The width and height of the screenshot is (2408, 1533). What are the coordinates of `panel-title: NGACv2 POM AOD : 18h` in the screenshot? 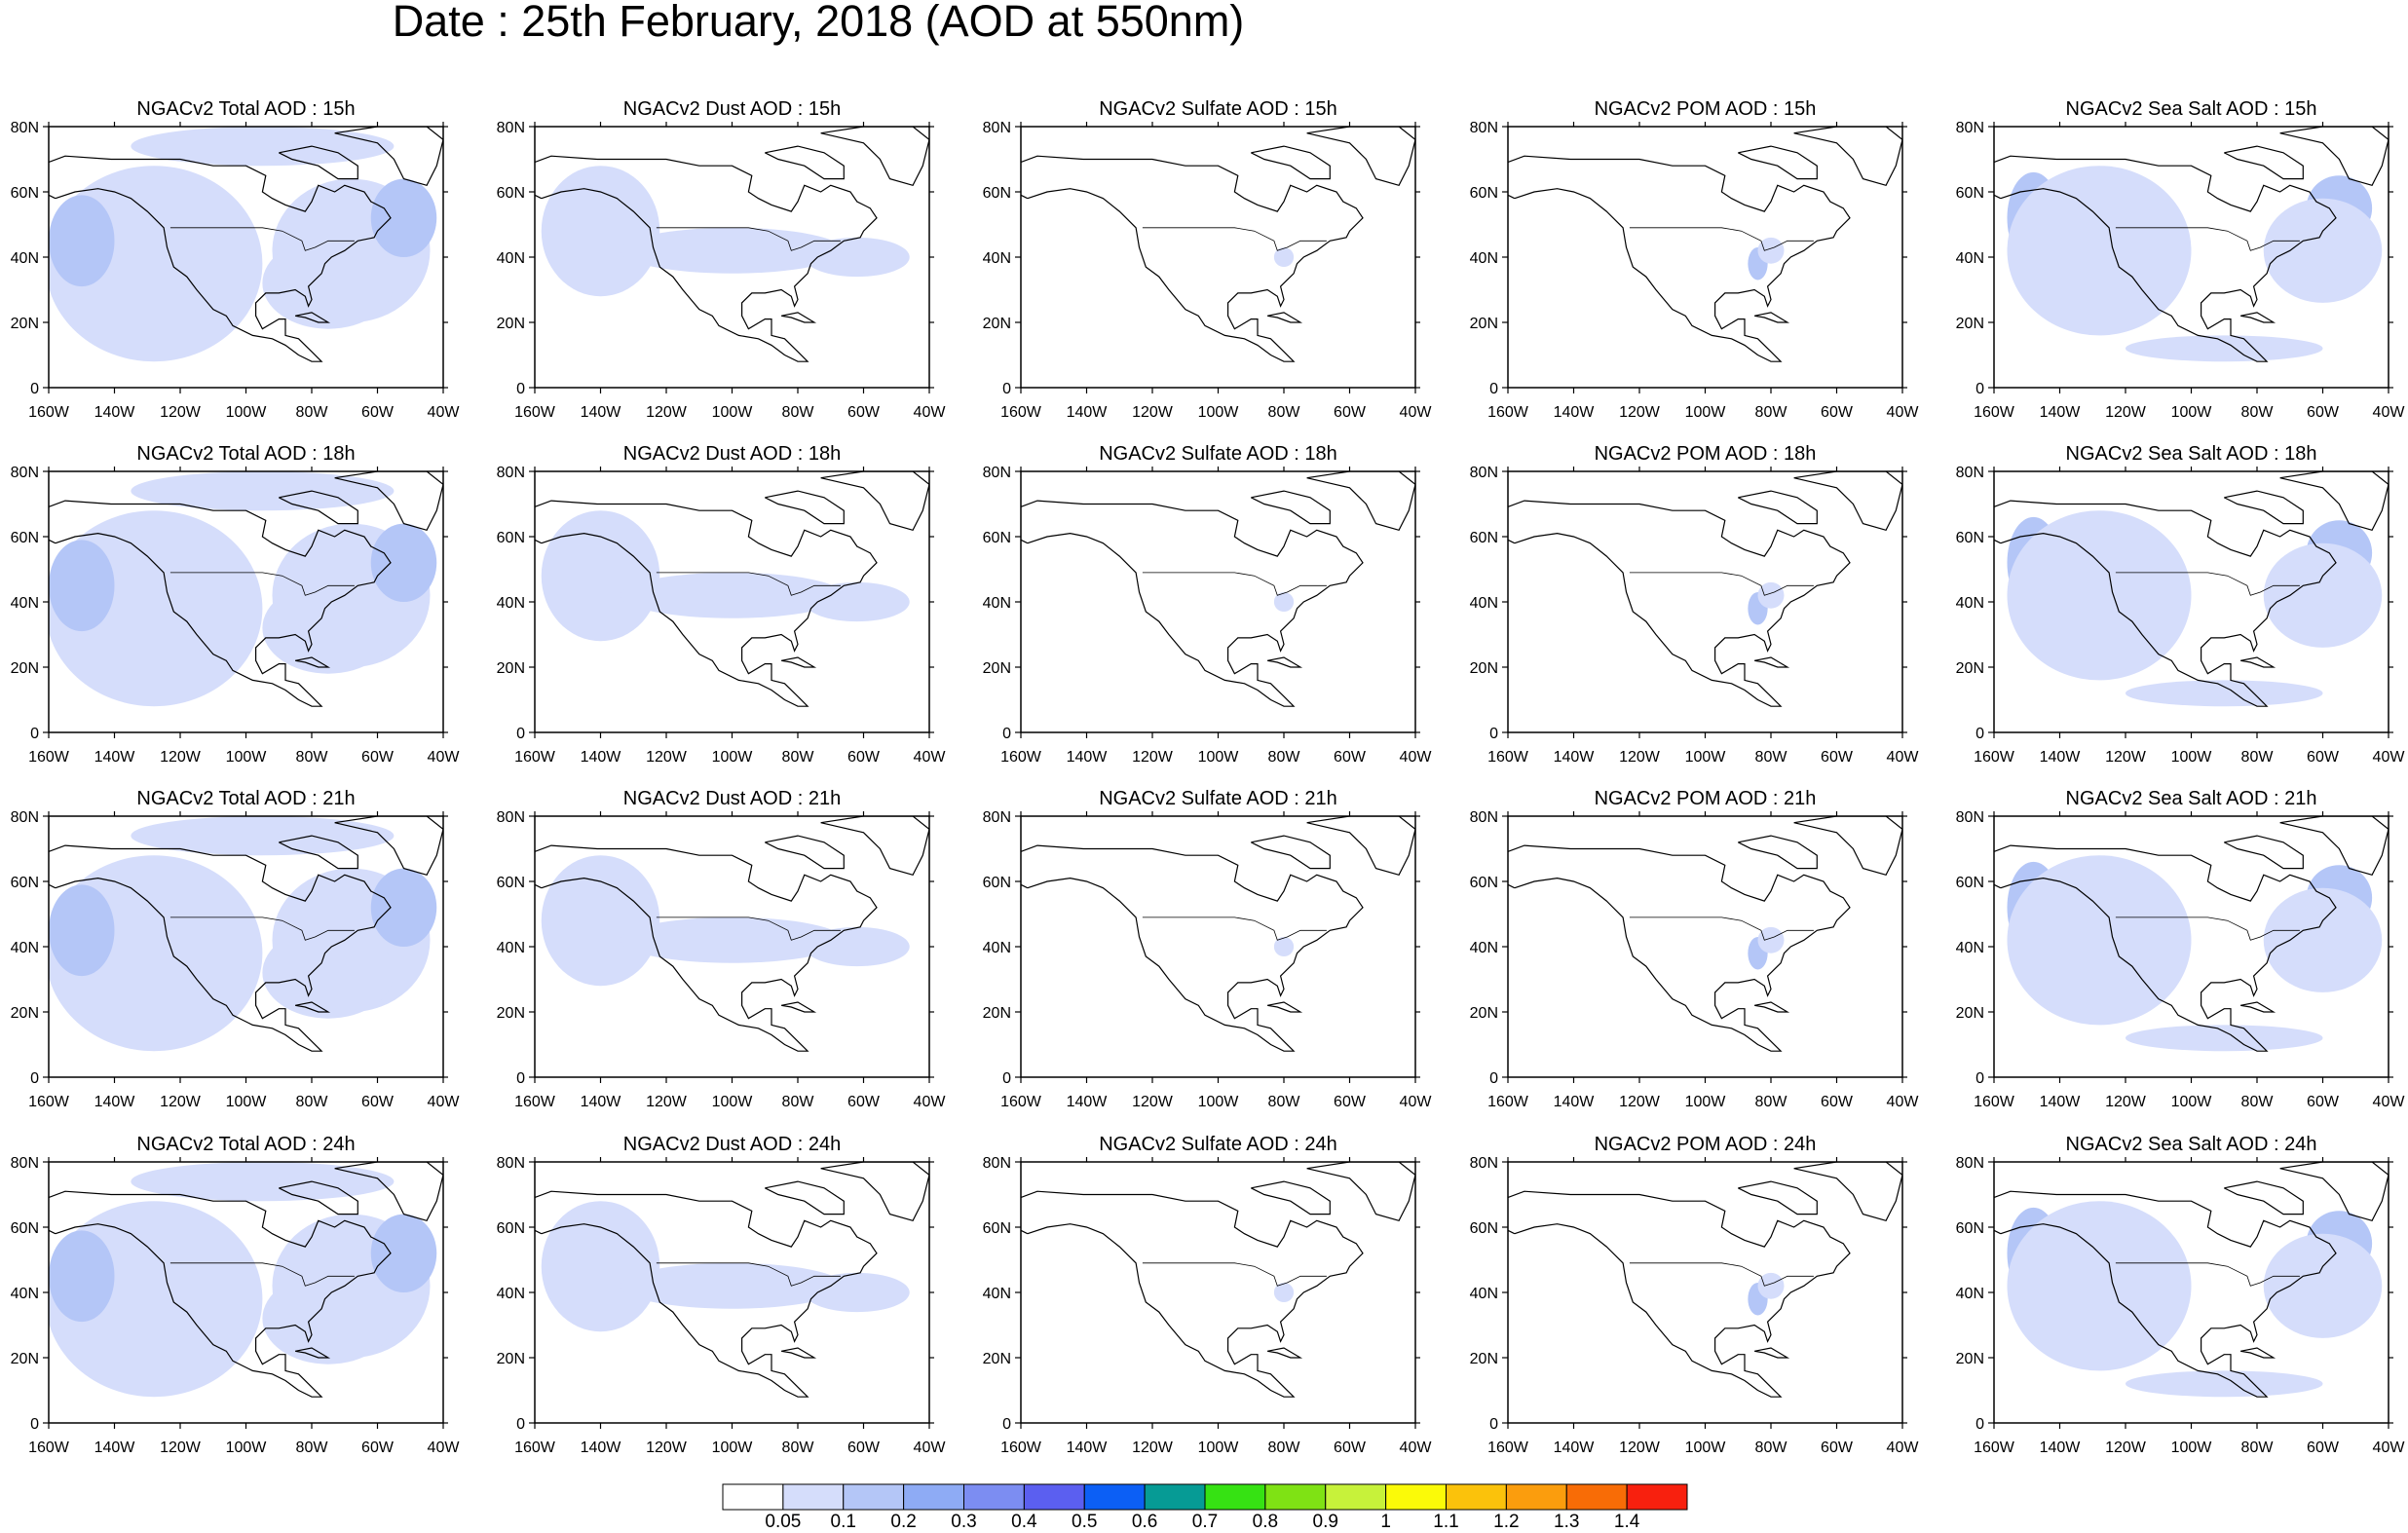 It's located at (1706, 454).